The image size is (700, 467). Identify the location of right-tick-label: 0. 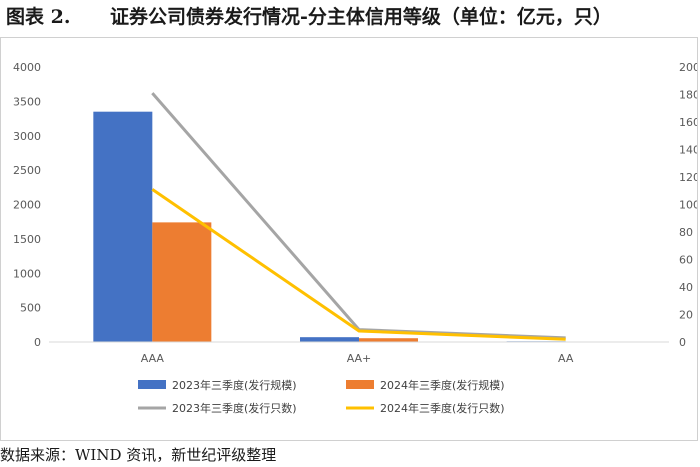
(682, 342).